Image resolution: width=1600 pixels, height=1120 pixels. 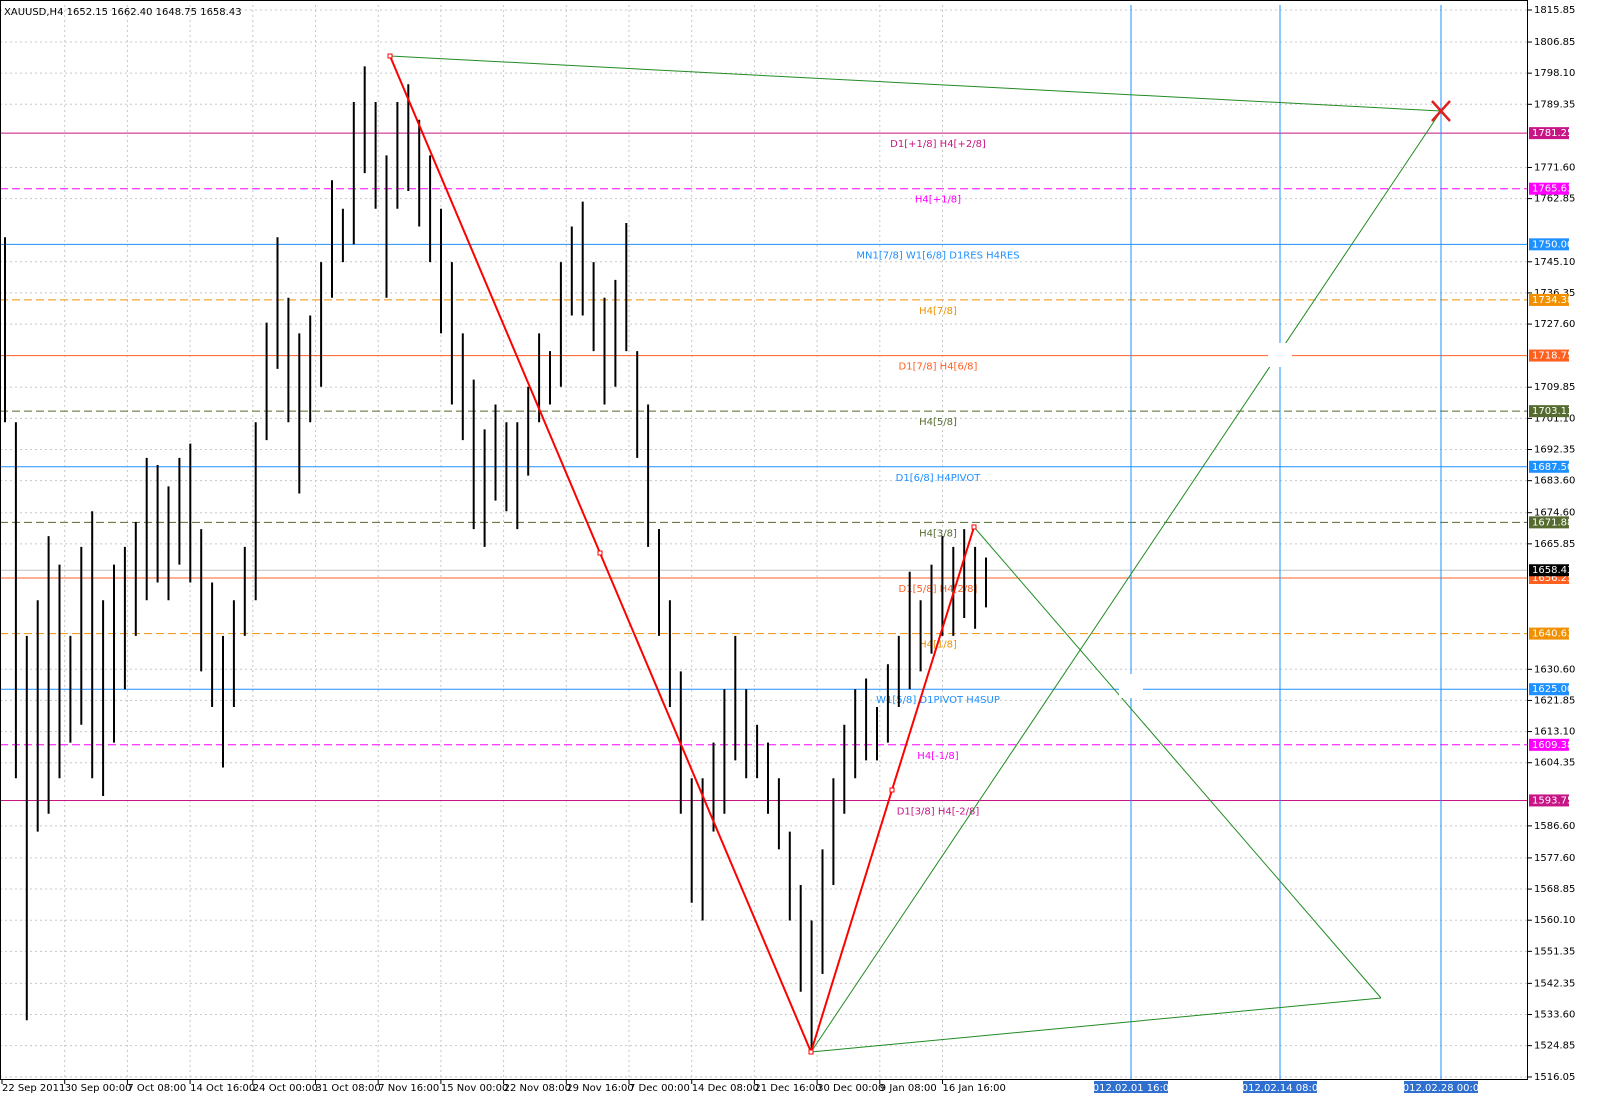 I want to click on x-tick-label: 22 Sep 2011, so click(x=33, y=1088).